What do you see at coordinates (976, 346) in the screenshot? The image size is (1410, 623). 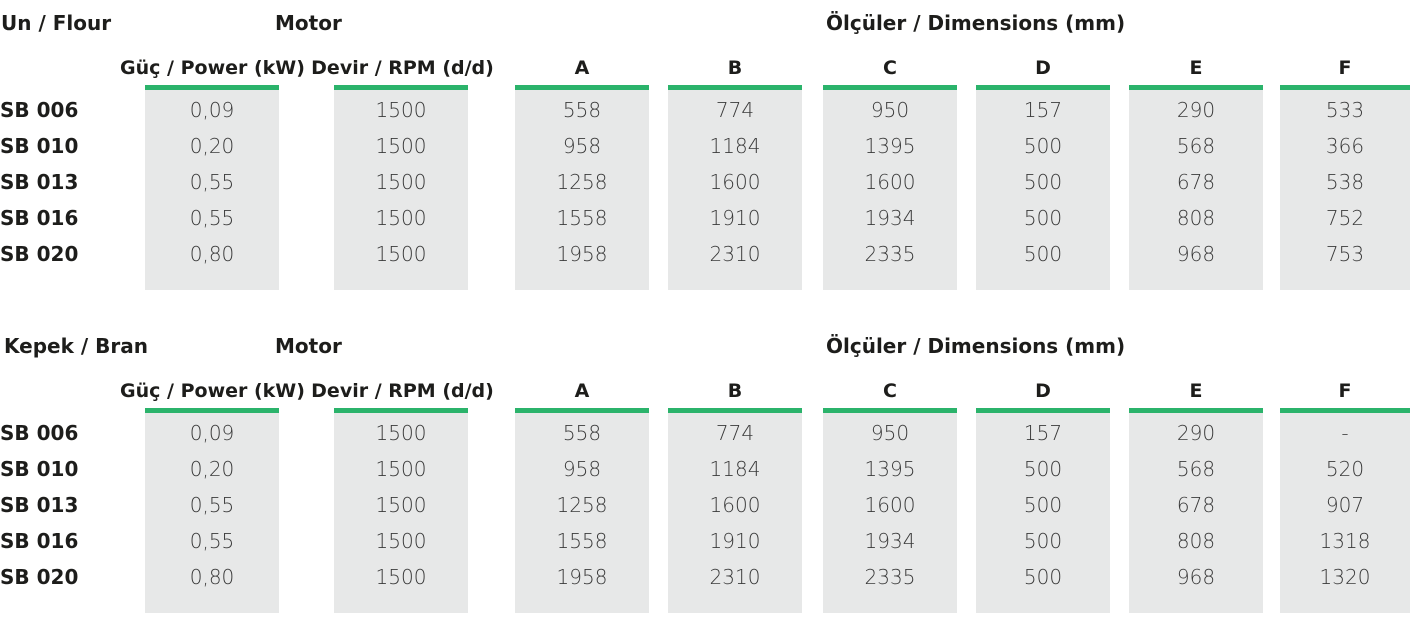 I see `dimensions-label: Ölçüler / Dimensions (mm)` at bounding box center [976, 346].